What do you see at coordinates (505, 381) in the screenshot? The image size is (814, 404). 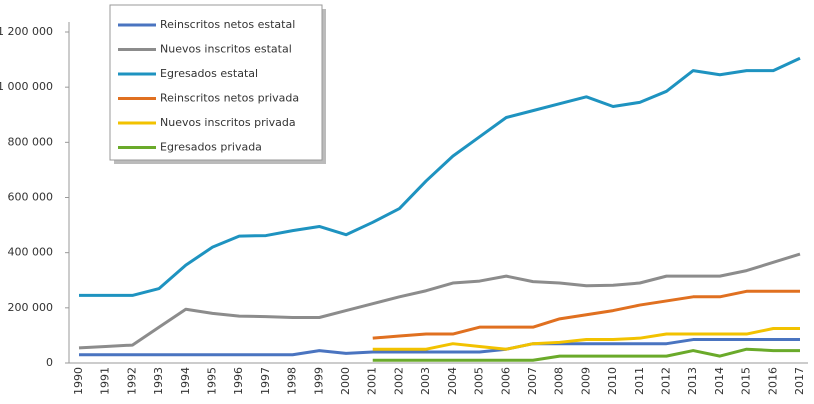 I see `x-tick-label: 2006` at bounding box center [505, 381].